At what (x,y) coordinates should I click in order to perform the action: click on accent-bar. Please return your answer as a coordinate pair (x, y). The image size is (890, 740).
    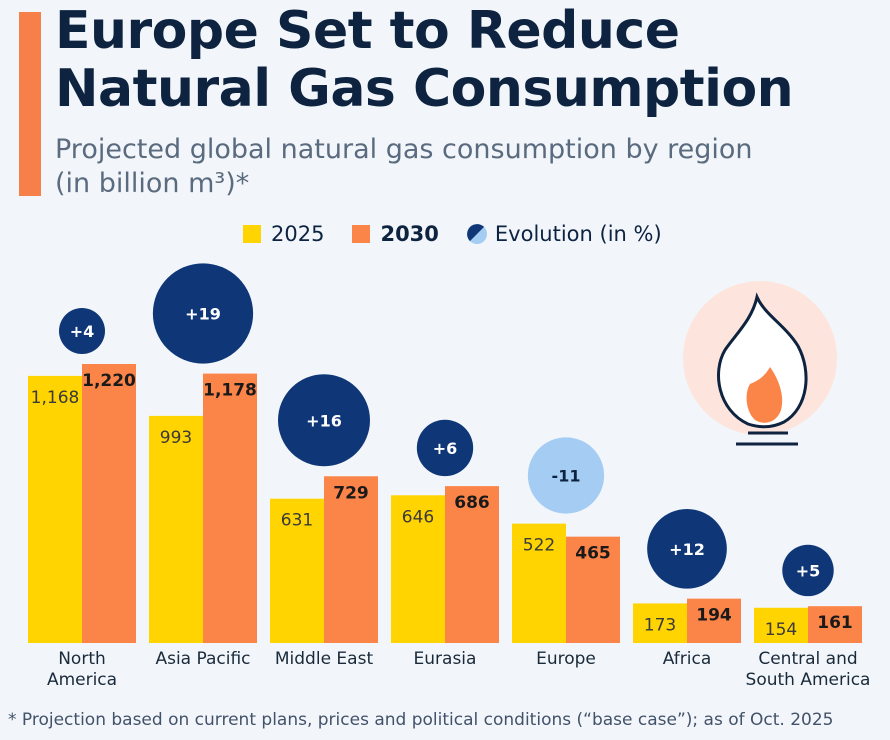
    Looking at the image, I should click on (30, 104).